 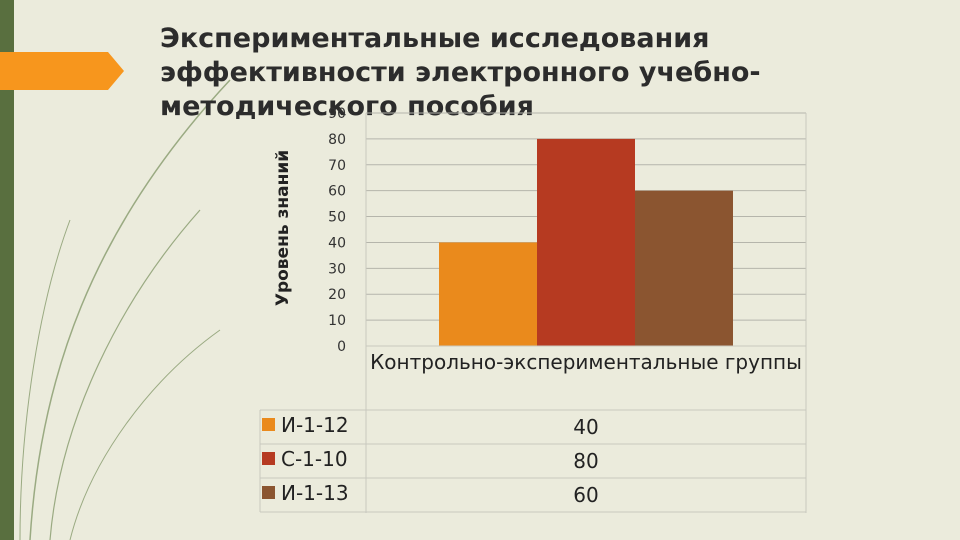 What do you see at coordinates (586, 427) in the screenshot?
I see `table-value-1: 40` at bounding box center [586, 427].